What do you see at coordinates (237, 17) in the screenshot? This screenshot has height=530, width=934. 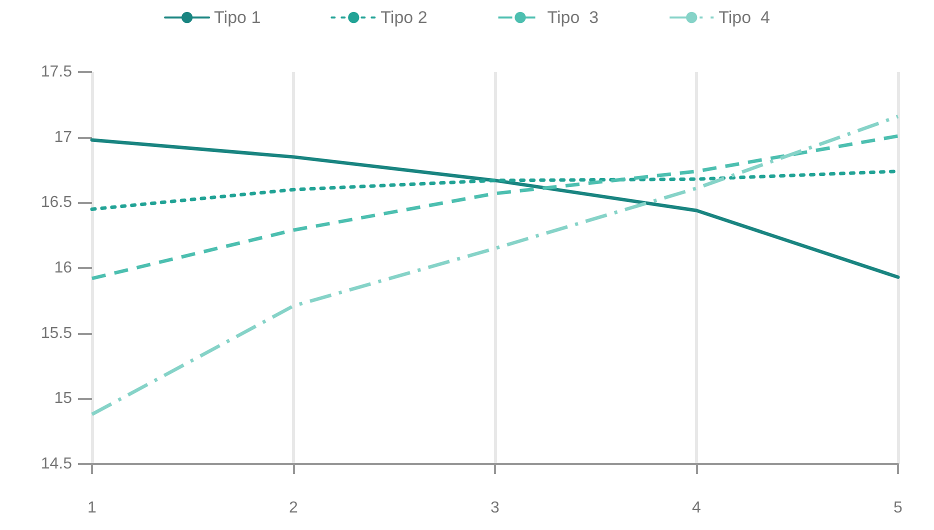 I see `legend-label: Tipo 1` at bounding box center [237, 17].